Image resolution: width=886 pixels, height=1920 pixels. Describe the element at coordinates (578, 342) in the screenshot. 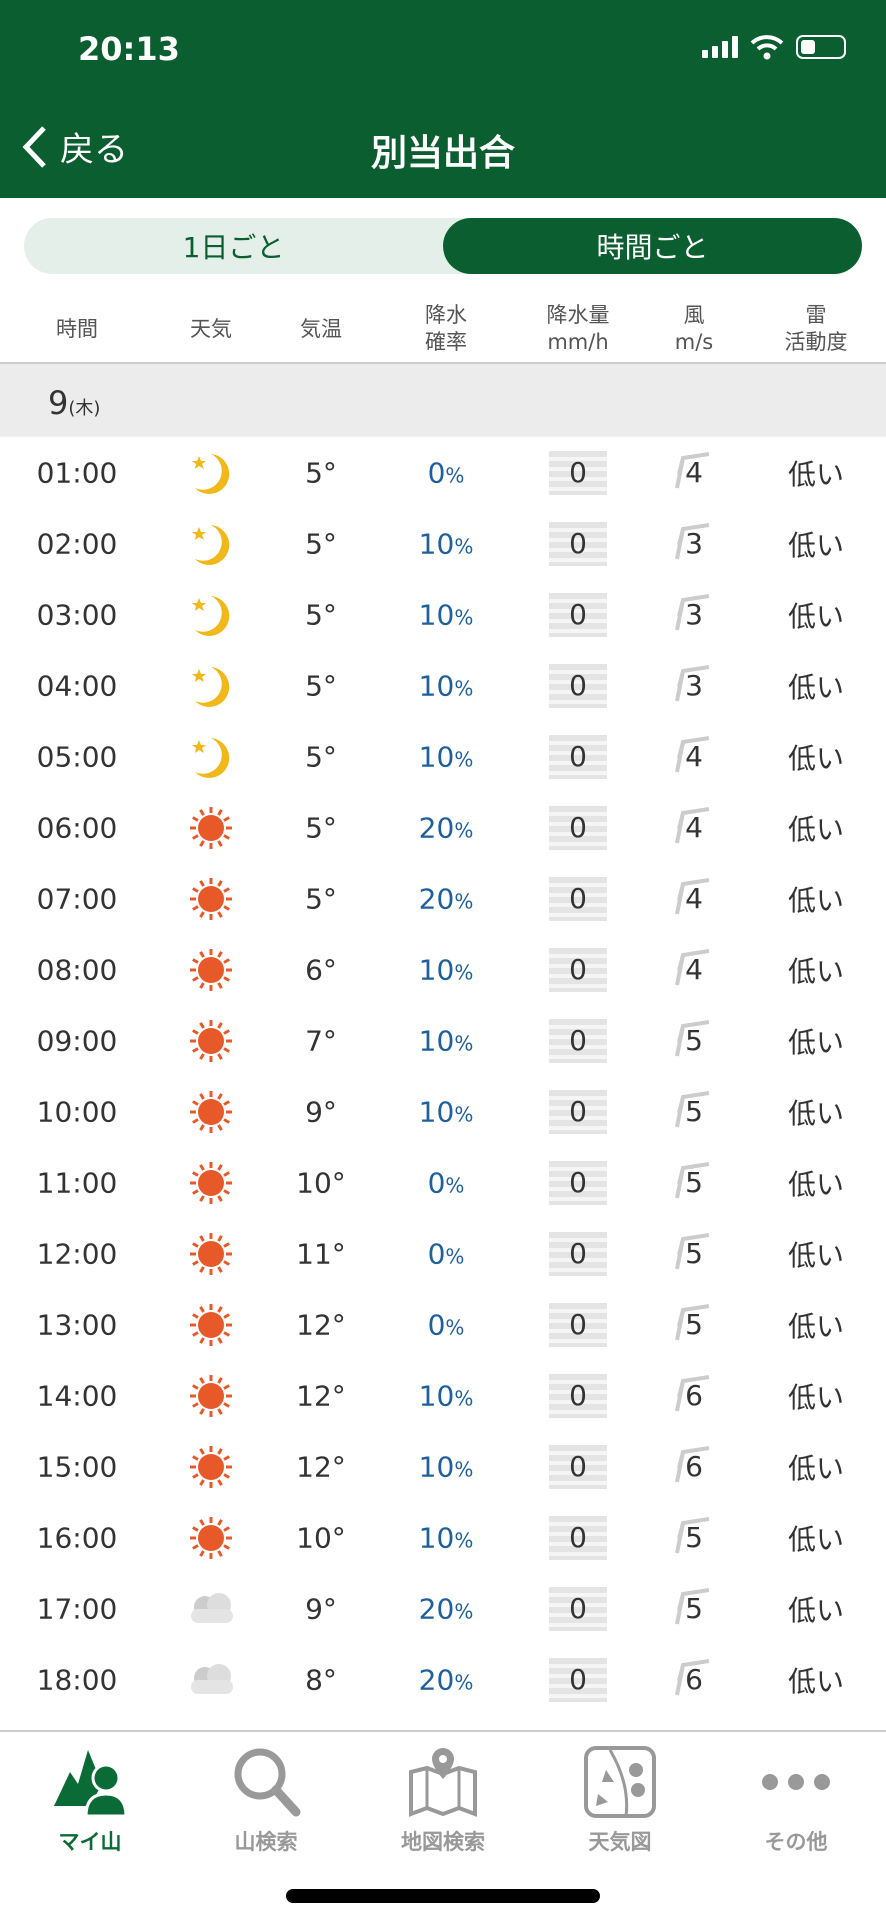

I see `header-line: mm/h` at that location.